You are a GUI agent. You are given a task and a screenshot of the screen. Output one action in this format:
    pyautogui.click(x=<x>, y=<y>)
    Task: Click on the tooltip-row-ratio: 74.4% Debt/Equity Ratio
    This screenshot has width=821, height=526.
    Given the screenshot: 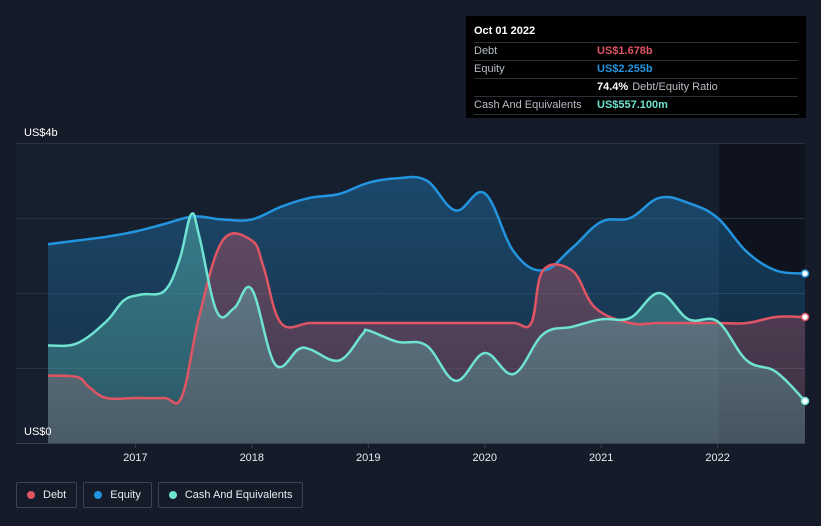 What is the action you would take?
    pyautogui.click(x=636, y=87)
    